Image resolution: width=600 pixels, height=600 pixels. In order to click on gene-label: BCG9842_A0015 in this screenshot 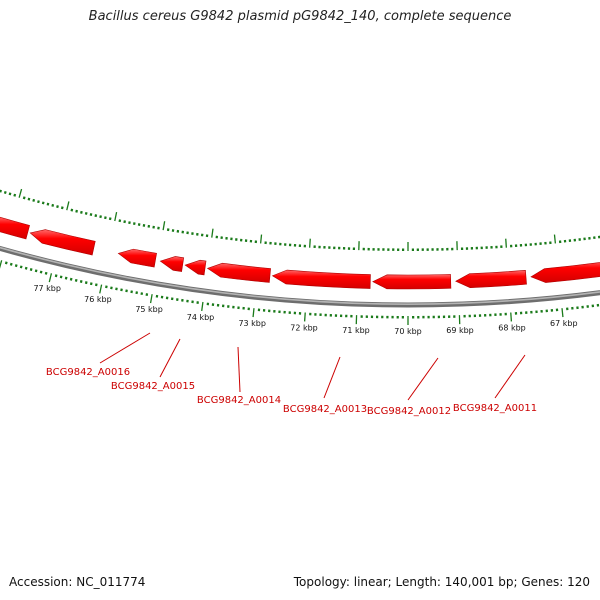, I will do `click(153, 386)`.